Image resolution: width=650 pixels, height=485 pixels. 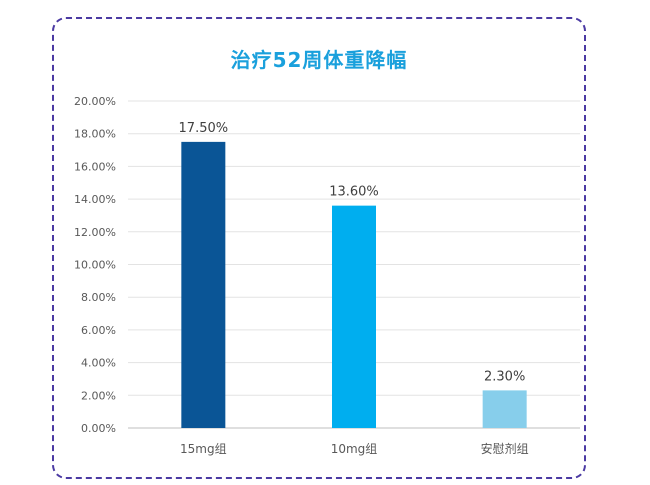 I want to click on y-tick-label: 6.00%, so click(x=98, y=330).